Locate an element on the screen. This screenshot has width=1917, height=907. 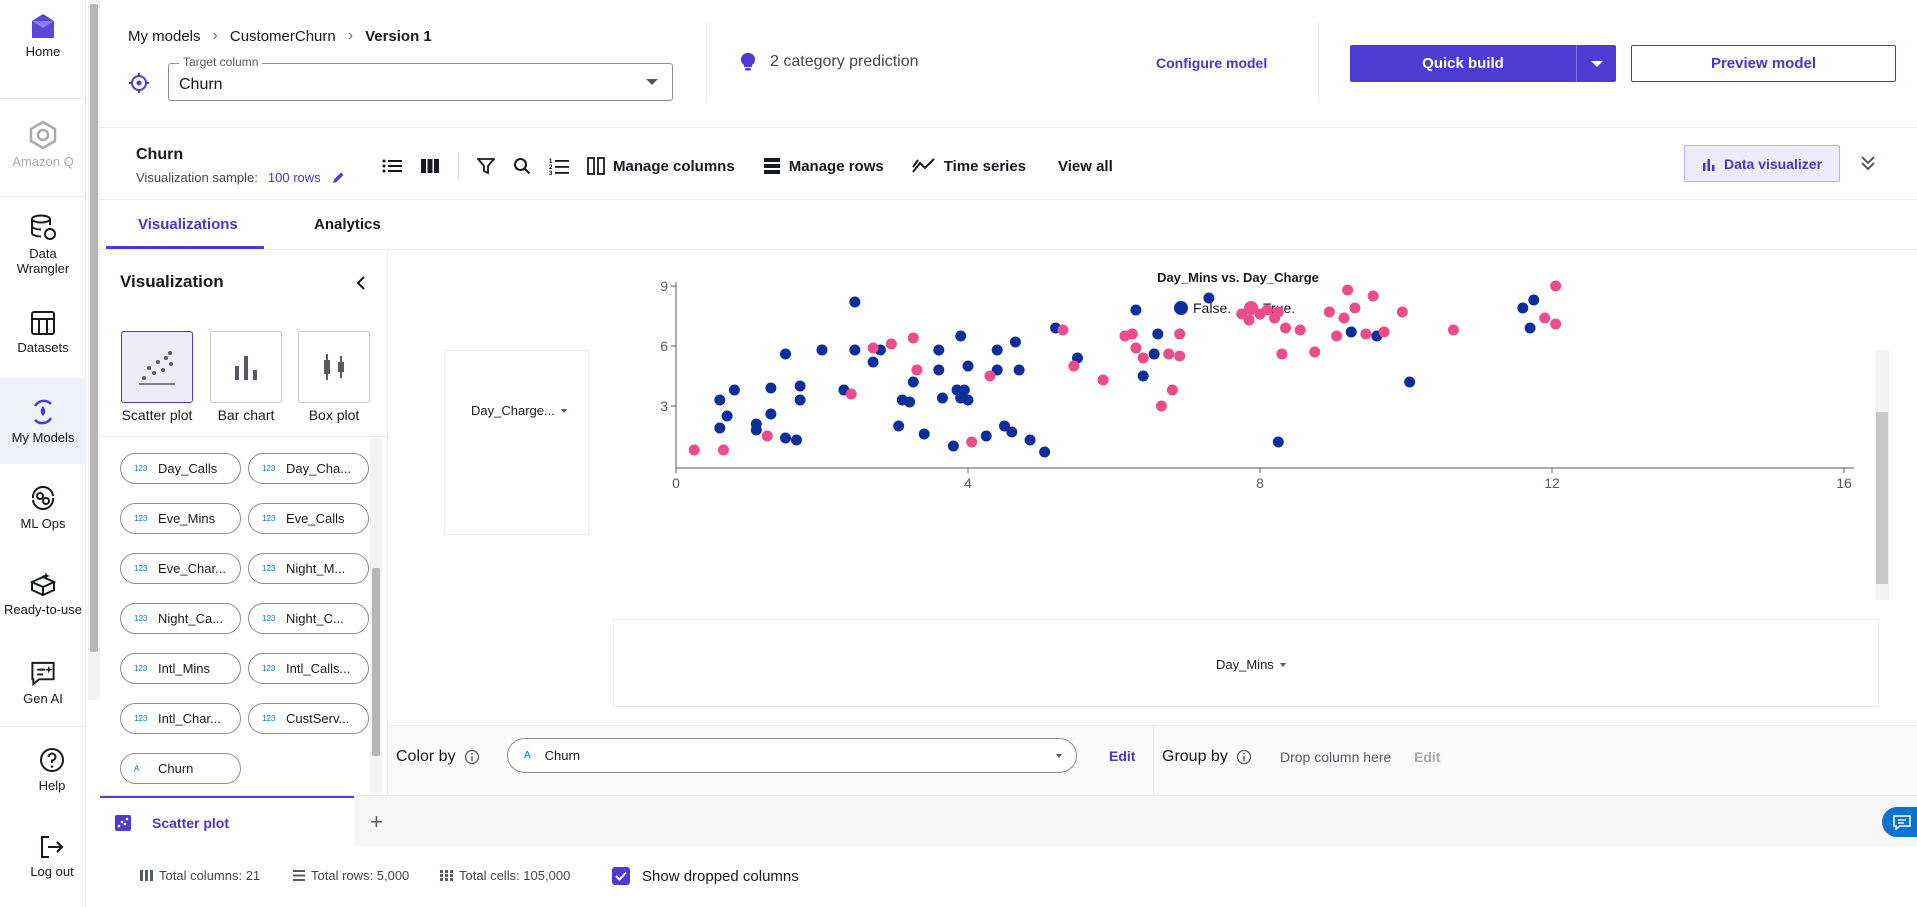
breadcrumb-my-models: My models is located at coordinates (164, 36).